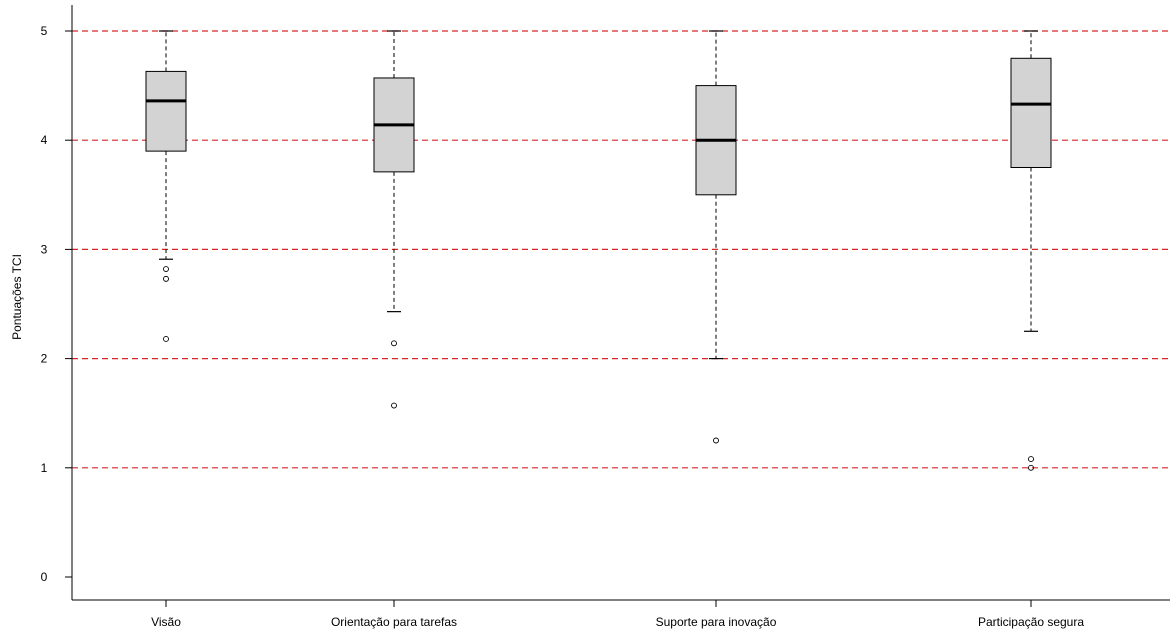 Image resolution: width=1170 pixels, height=635 pixels. Describe the element at coordinates (44, 140) in the screenshot. I see `y-tick-label: 4` at that location.